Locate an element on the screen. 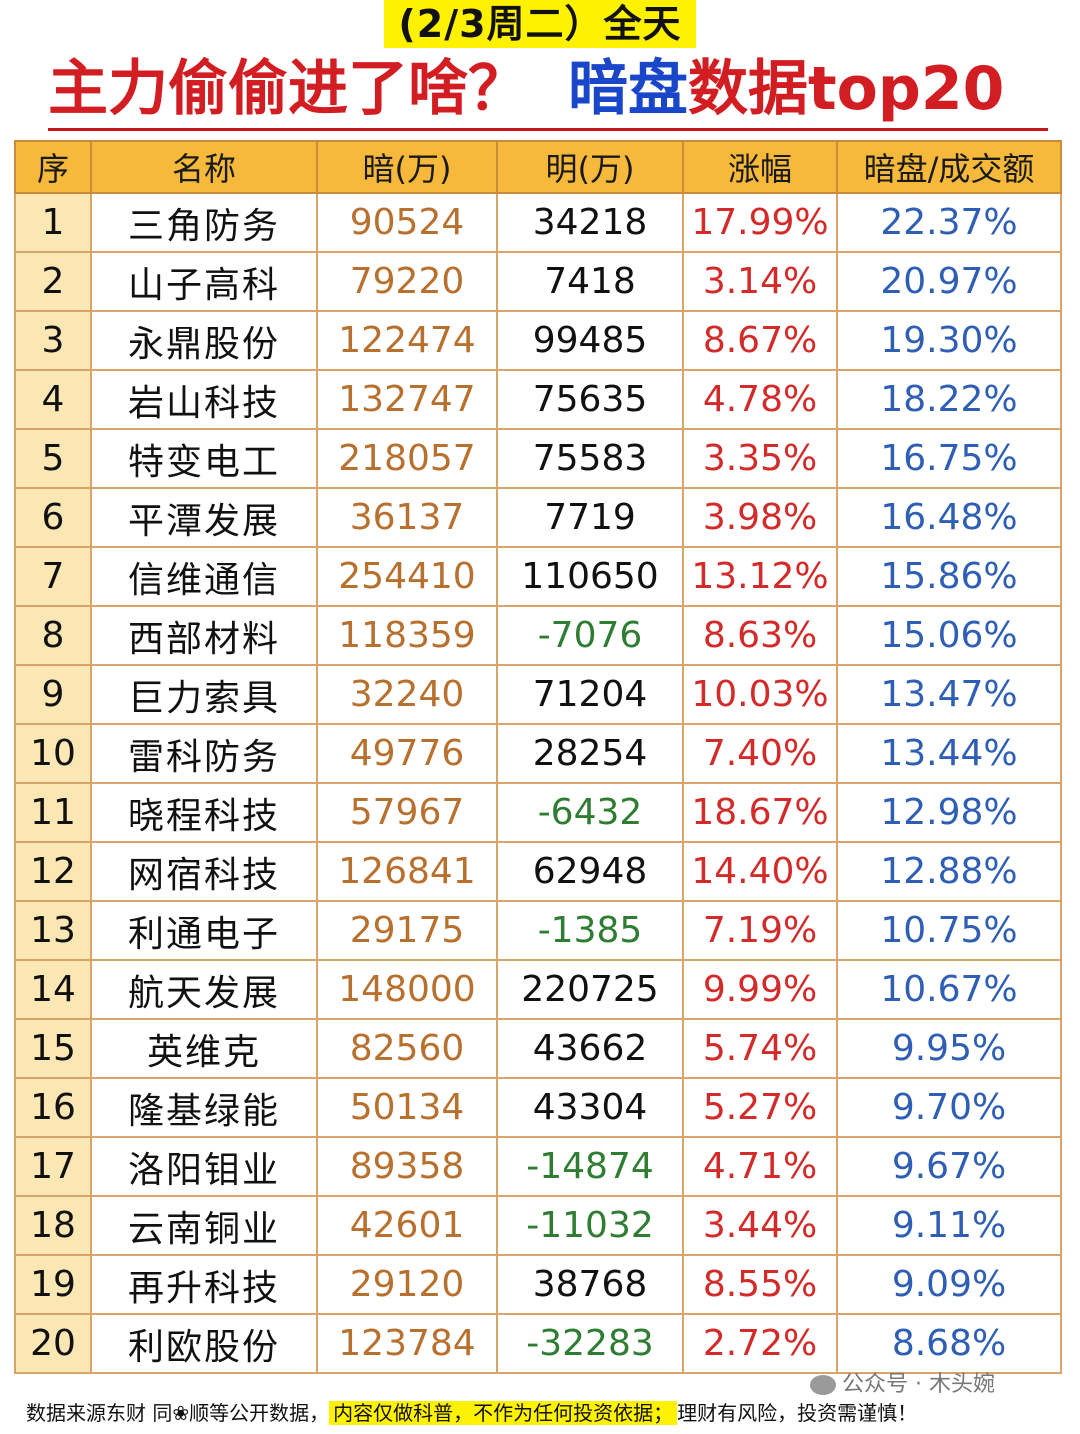  stock-name: 西部材料 is located at coordinates (204, 635).